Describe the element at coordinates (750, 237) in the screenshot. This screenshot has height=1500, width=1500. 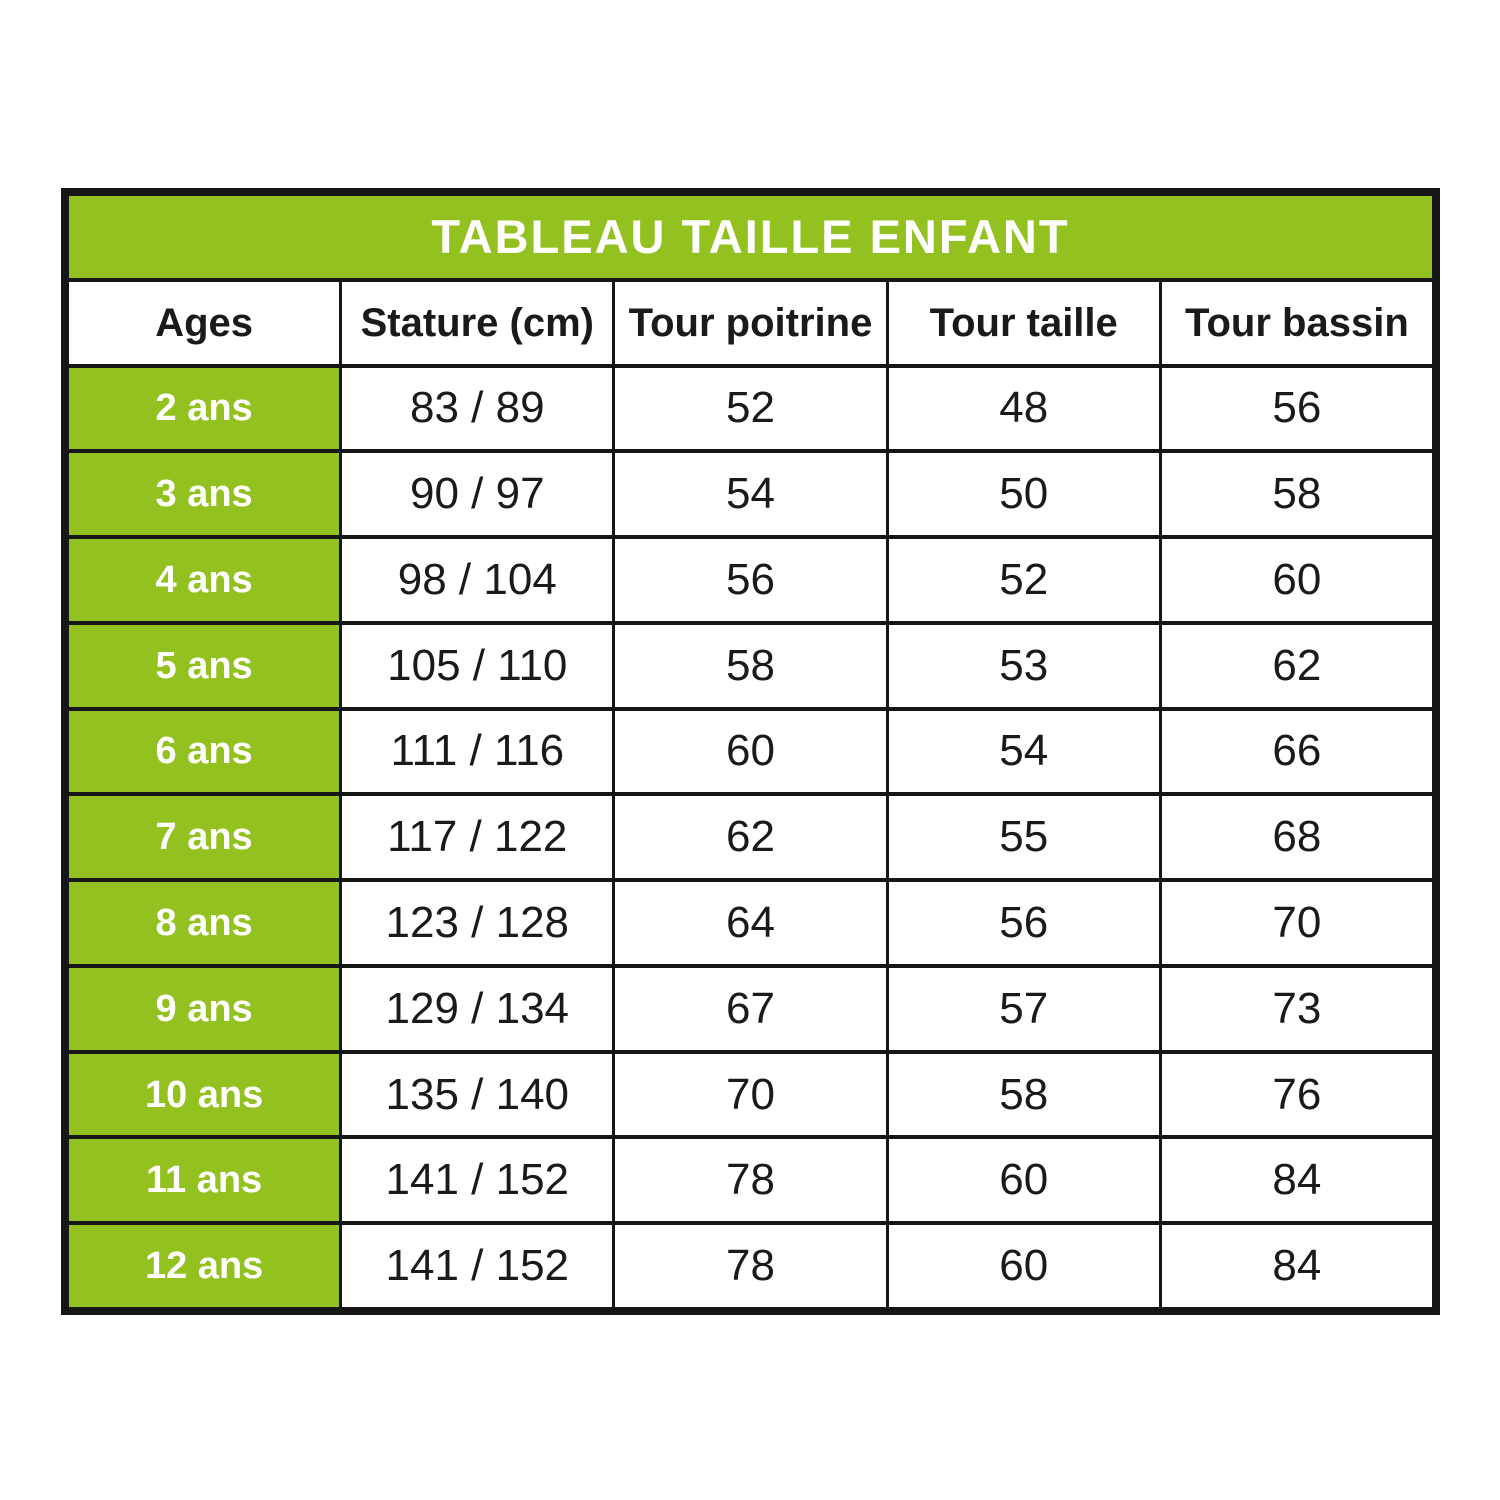
I see `table-title: TABLEAU TAILLE ENFANT` at that location.